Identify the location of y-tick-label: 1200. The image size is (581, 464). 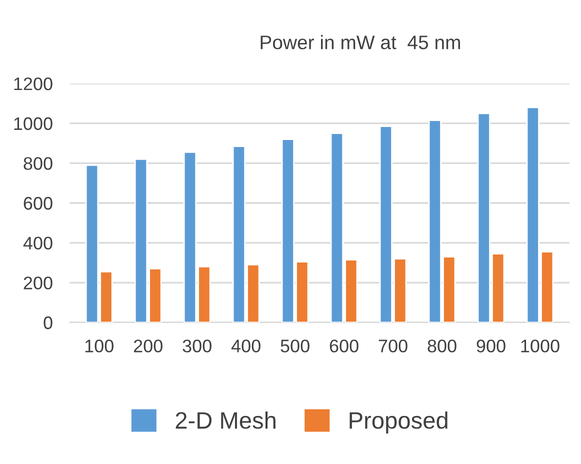
(33, 83).